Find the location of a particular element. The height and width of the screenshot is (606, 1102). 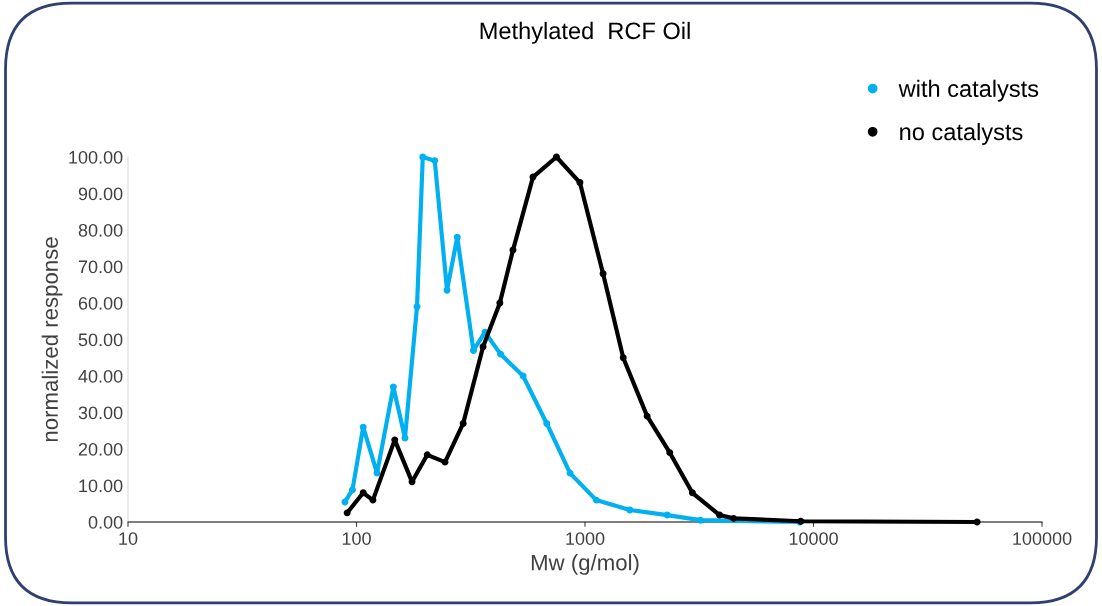

legend-label: with catalysts is located at coordinates (968, 90).